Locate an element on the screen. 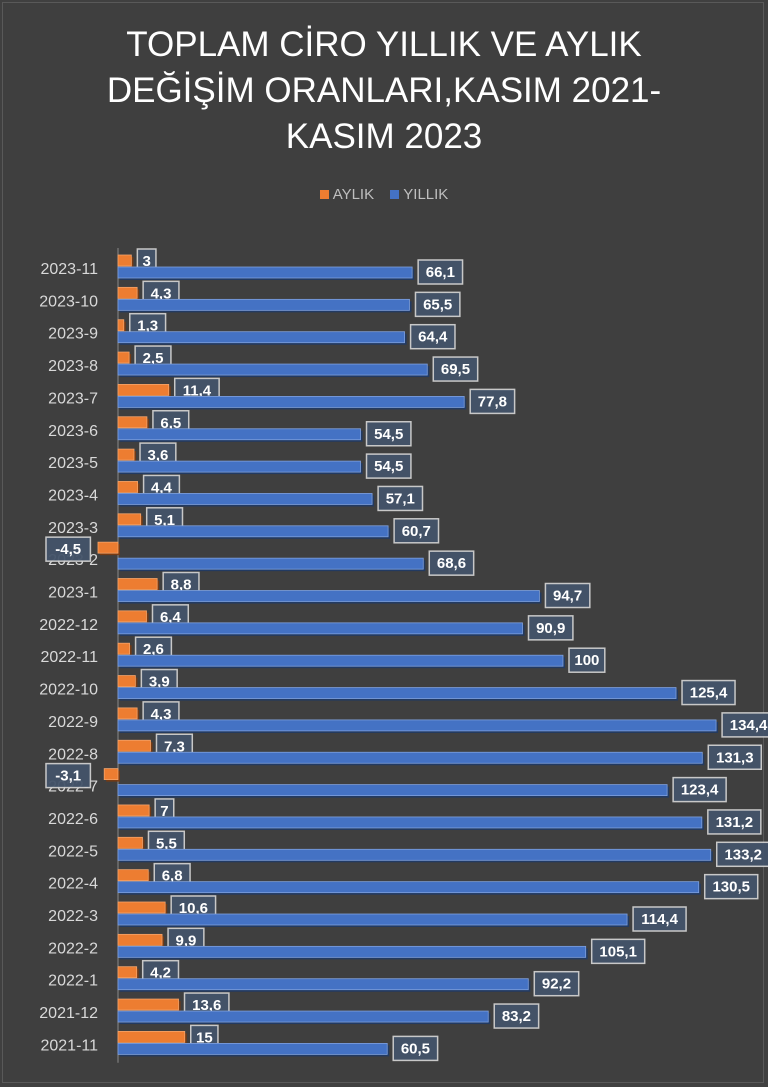 The height and width of the screenshot is (1087, 768). data-label-yillik: 60,5 is located at coordinates (415, 1048).